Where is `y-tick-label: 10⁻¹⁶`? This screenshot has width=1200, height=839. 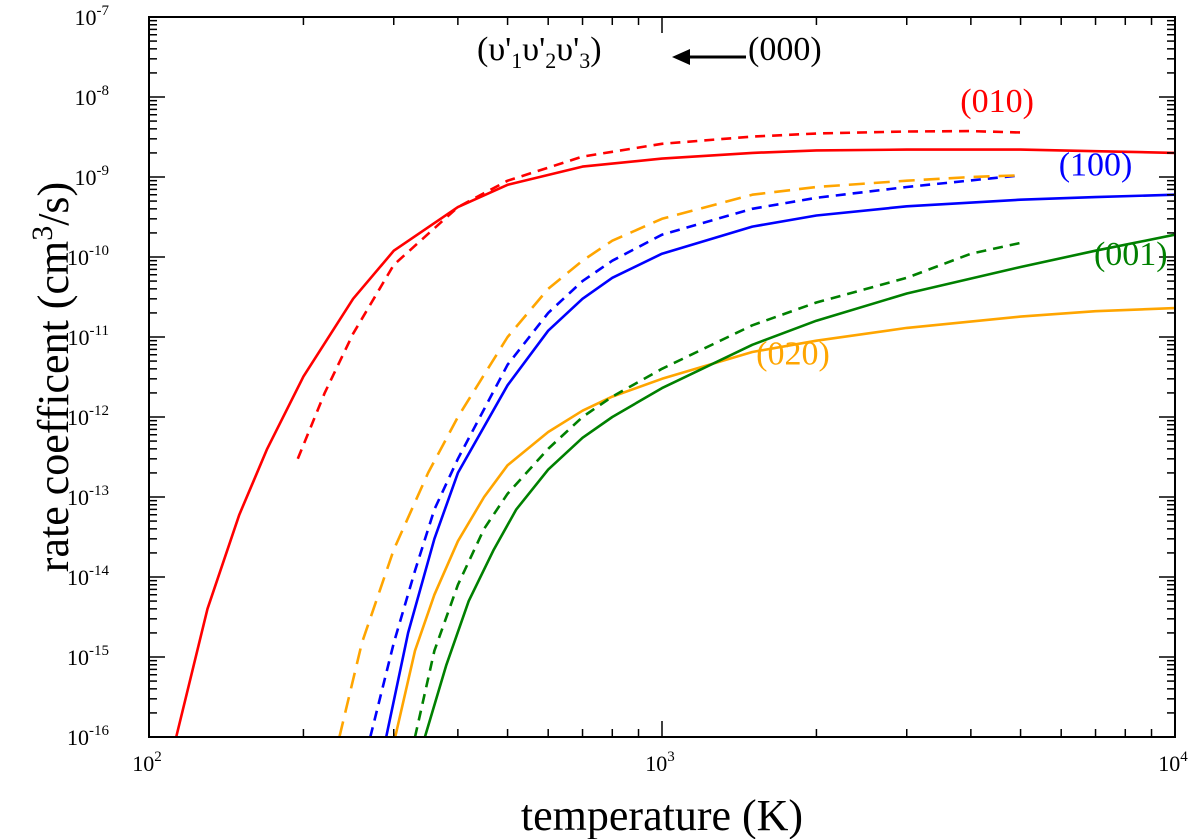
y-tick-label: 10⁻¹⁶ is located at coordinates (88, 736).